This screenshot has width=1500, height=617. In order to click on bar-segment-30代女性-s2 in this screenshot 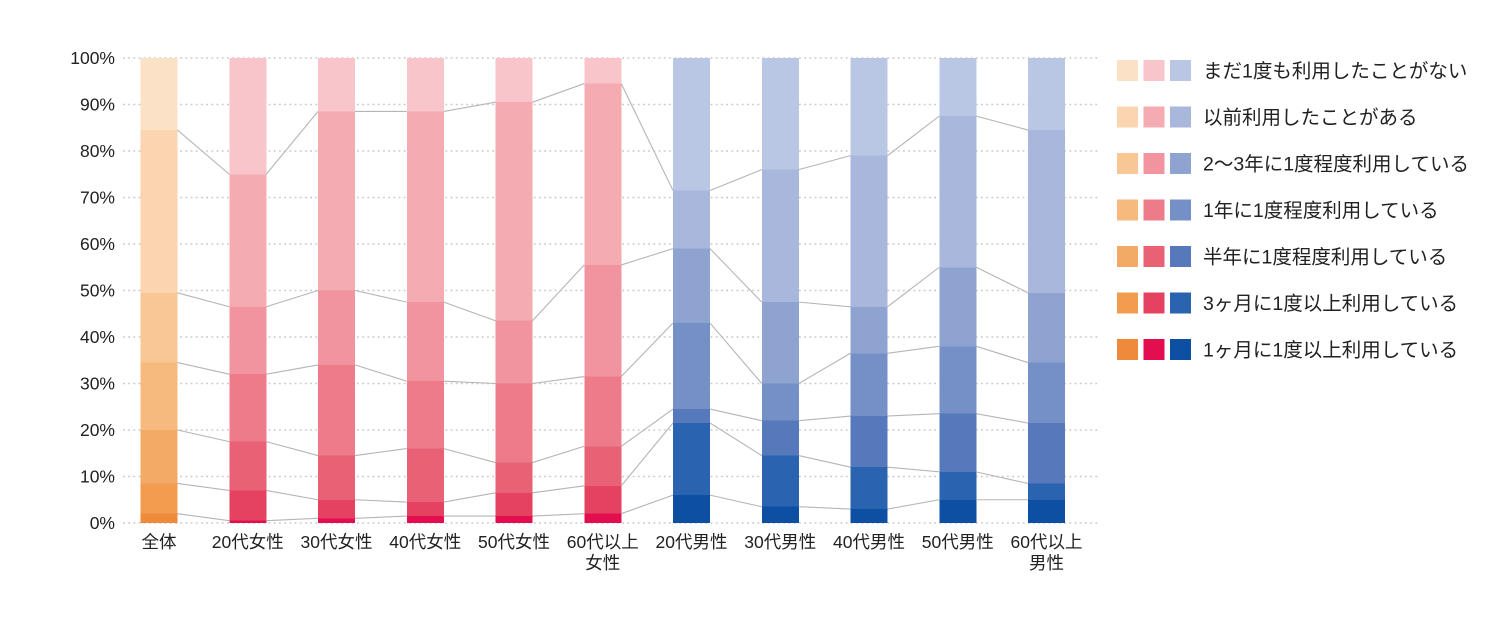, I will do `click(336, 327)`.